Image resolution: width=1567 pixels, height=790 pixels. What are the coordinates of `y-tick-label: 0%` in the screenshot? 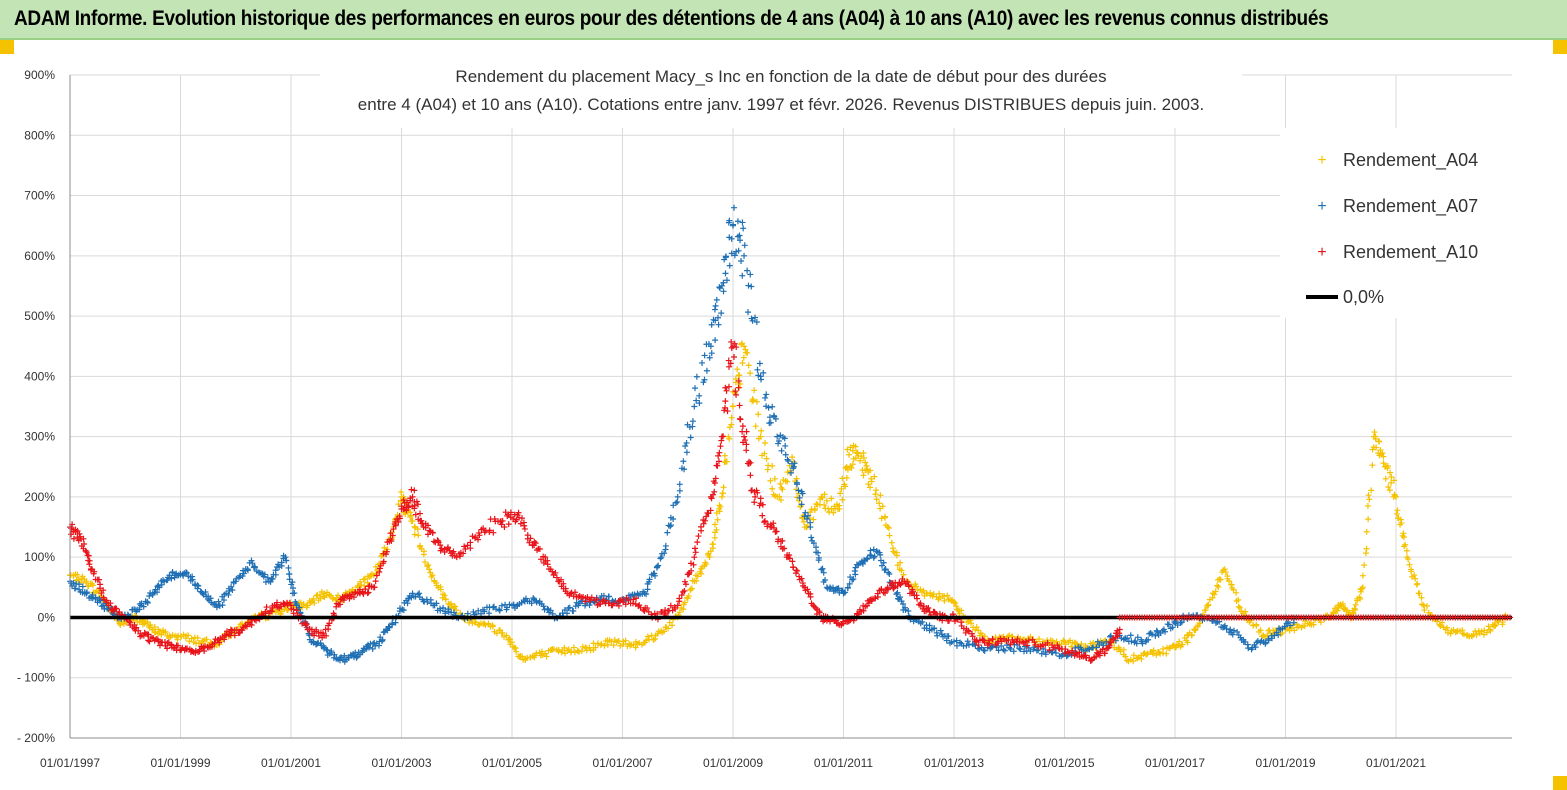 It's located at (47, 617).